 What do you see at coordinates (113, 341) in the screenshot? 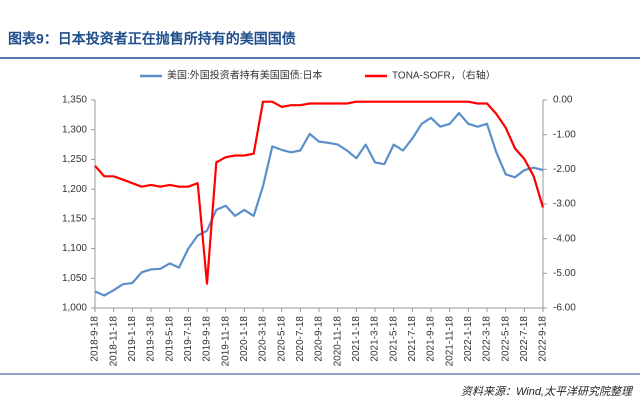
I see `x-tick-label: 2018-11-18` at bounding box center [113, 341].